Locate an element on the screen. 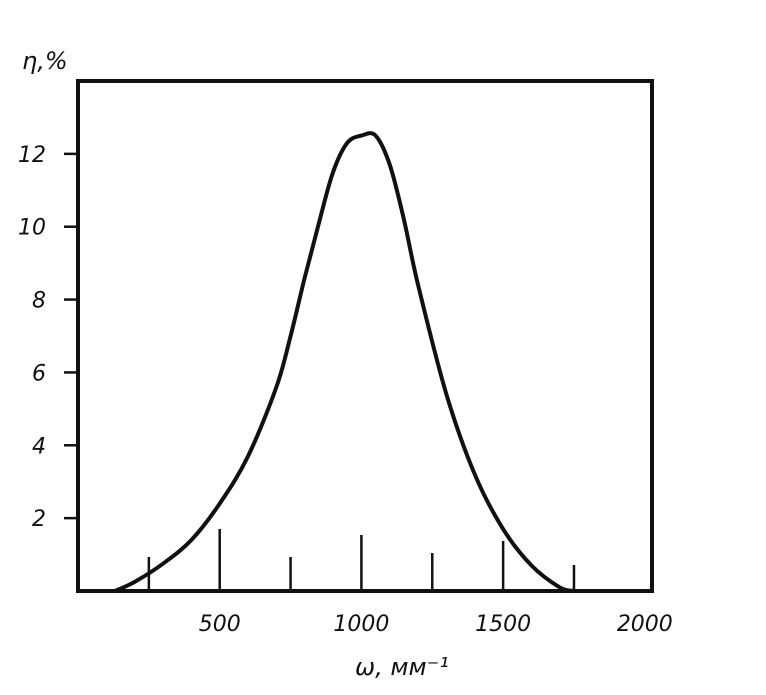 The height and width of the screenshot is (695, 766). y-tick-label: 2 is located at coordinates (39, 519).